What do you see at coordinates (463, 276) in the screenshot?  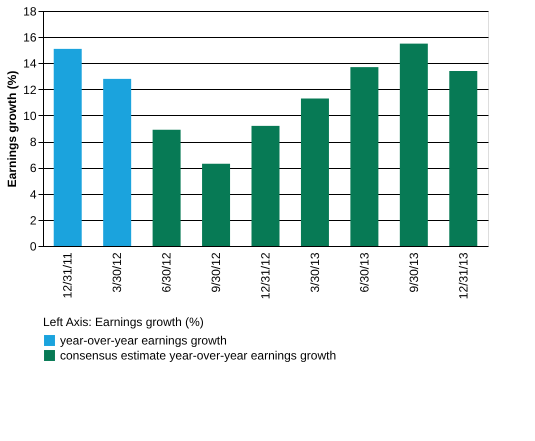 I see `x-tick-label: 12/31/13` at bounding box center [463, 276].